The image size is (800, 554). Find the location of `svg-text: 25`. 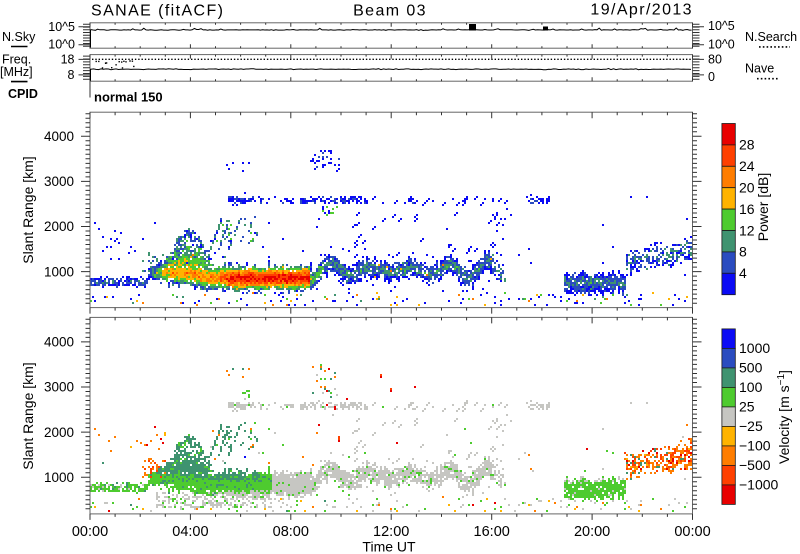

svg-text: 25 is located at coordinates (747, 407).